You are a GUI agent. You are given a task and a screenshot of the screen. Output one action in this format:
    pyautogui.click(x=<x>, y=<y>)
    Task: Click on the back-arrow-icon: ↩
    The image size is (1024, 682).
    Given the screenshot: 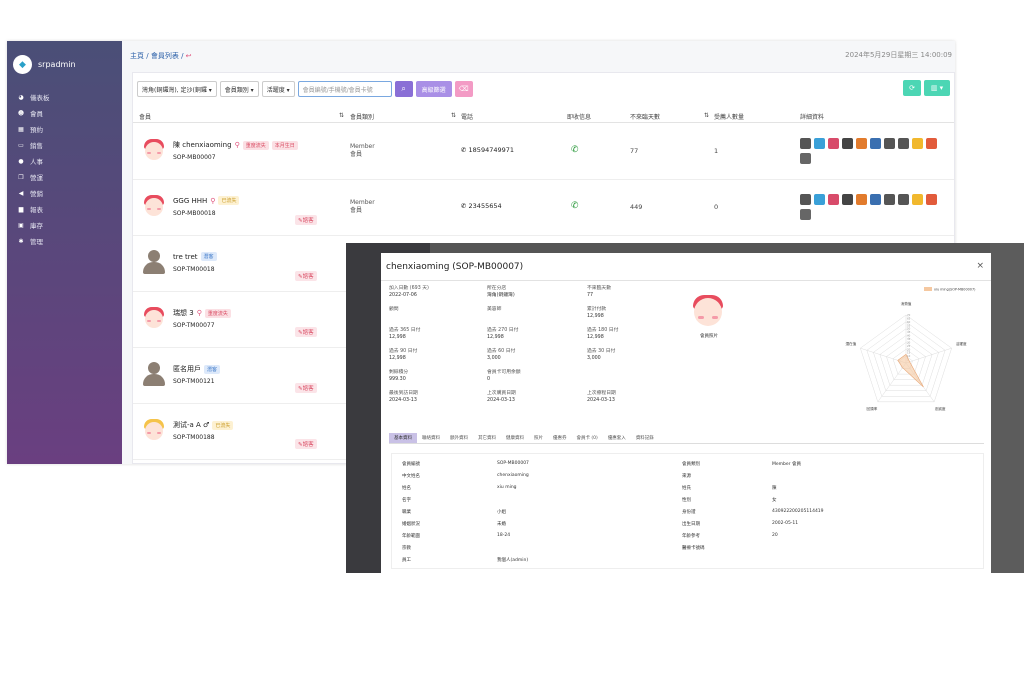 What is the action you would take?
    pyautogui.click(x=188, y=56)
    